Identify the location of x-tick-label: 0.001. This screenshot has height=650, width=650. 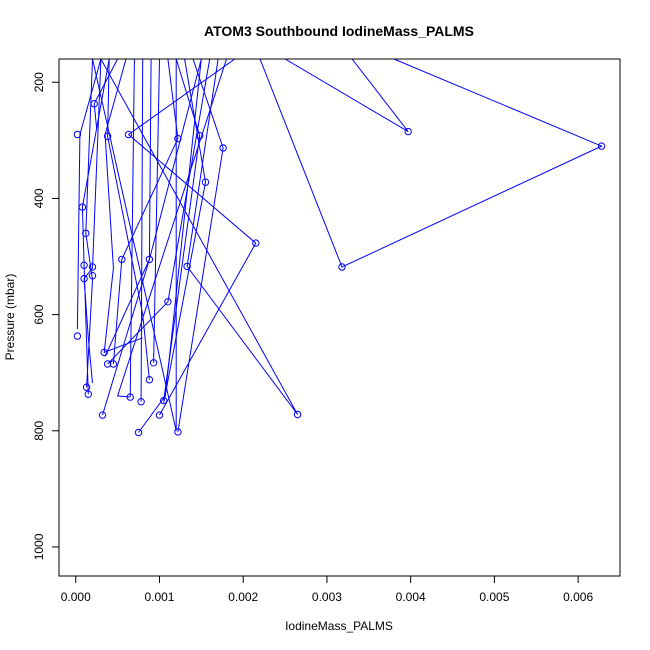
(159, 597).